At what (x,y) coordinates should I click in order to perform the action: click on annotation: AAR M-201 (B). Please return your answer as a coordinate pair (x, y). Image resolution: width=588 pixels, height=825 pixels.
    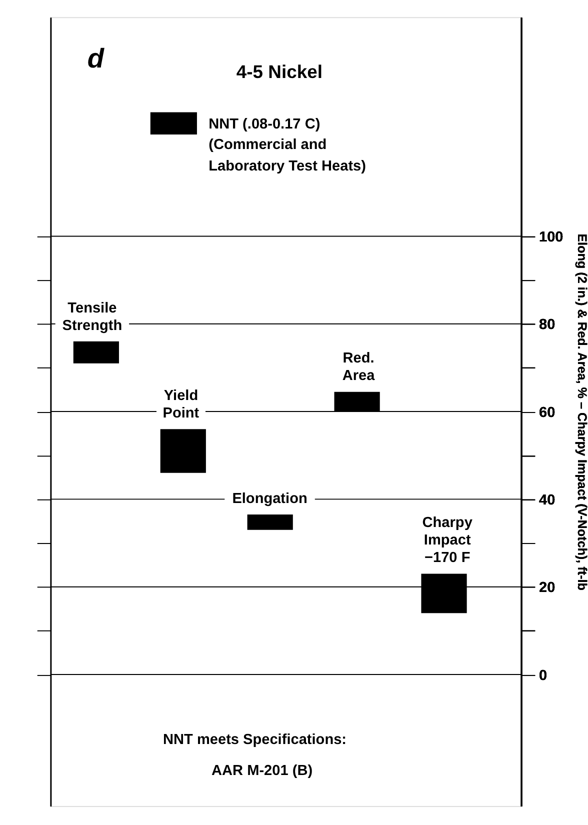
    Looking at the image, I should click on (262, 770).